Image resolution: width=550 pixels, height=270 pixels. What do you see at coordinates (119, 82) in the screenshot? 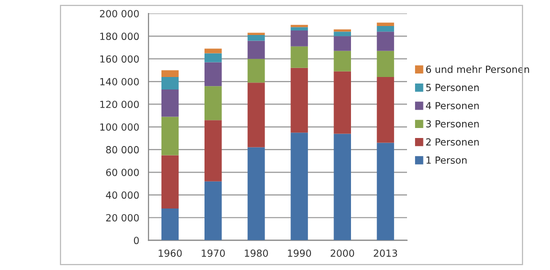
I see `y-tick-label: 140 000` at bounding box center [119, 82].